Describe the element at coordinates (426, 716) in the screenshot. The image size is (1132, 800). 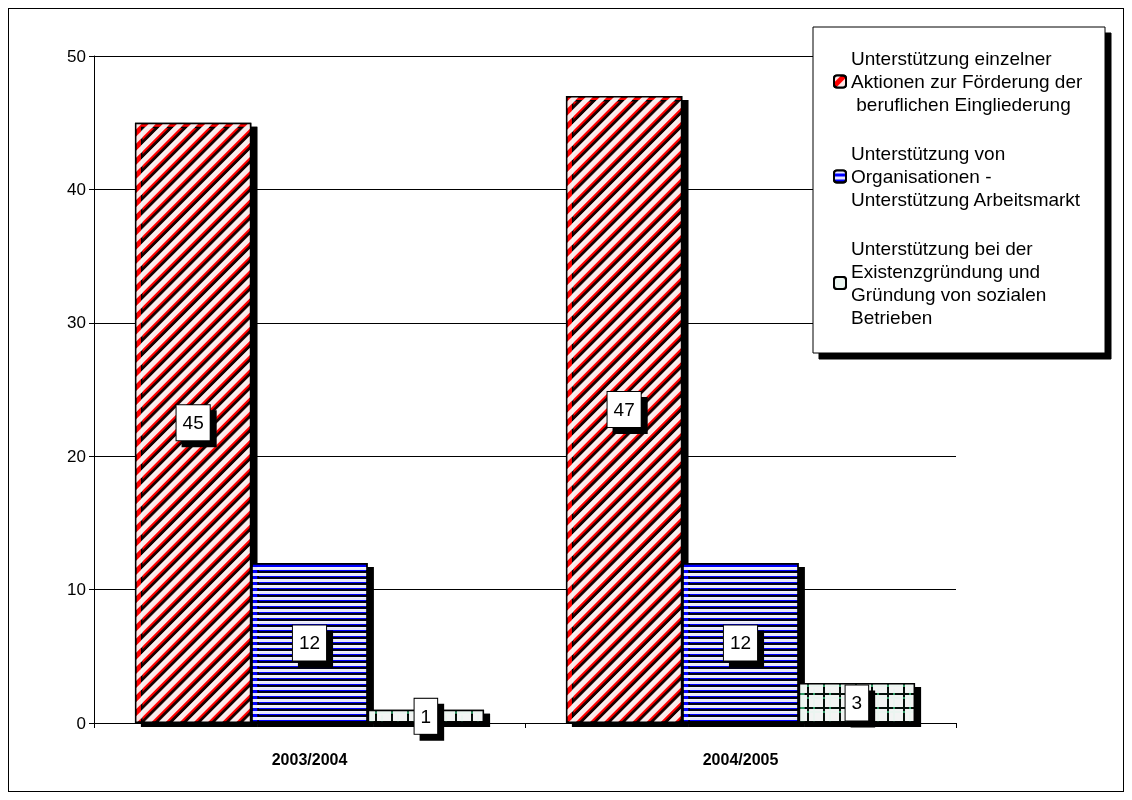
I see `data-label: 1` at that location.